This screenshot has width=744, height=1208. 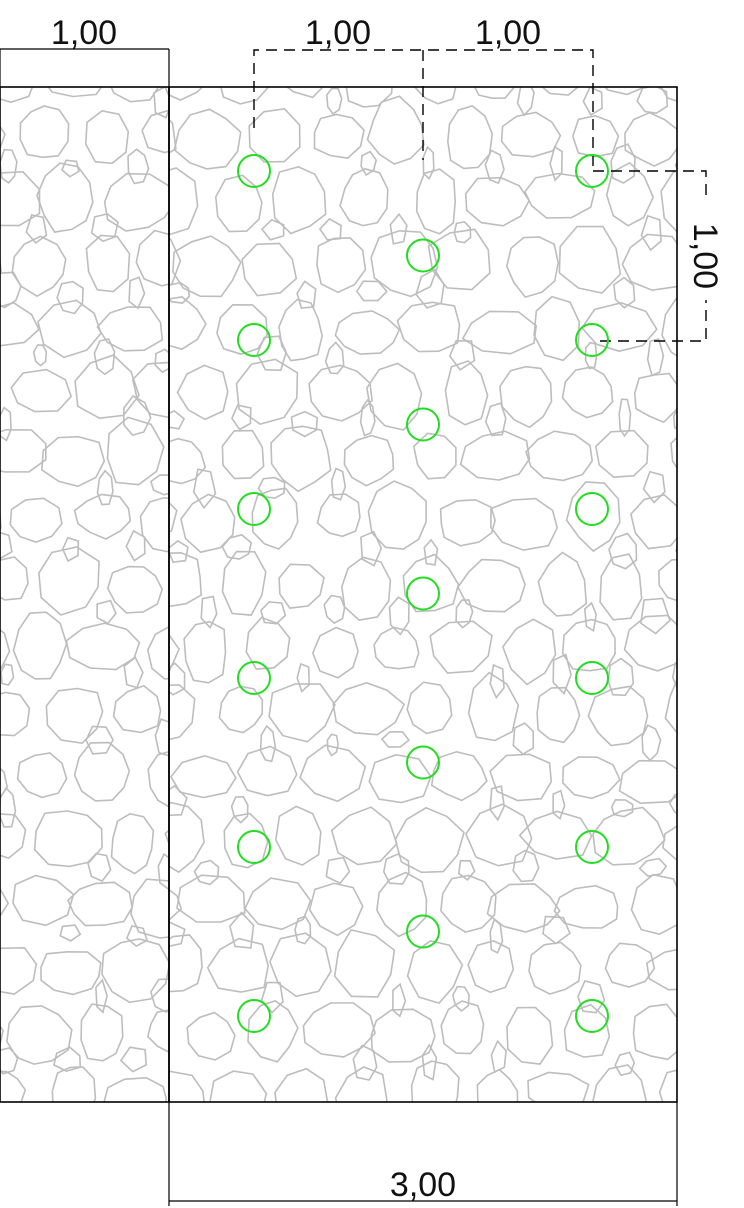 What do you see at coordinates (85, 50) in the screenshot?
I see `dimension-top-left: 1,00` at bounding box center [85, 50].